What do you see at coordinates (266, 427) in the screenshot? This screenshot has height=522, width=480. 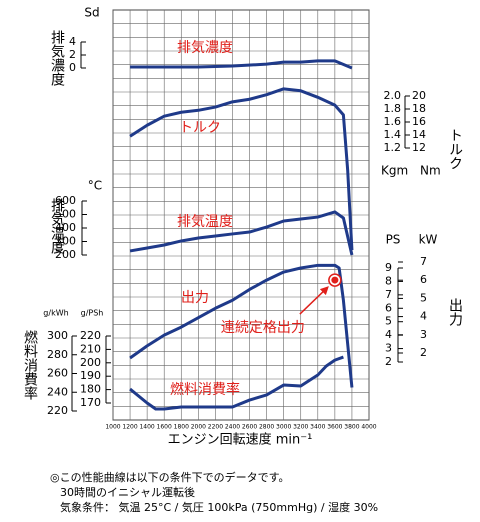 I see `x-tick-label: 2800` at bounding box center [266, 427].